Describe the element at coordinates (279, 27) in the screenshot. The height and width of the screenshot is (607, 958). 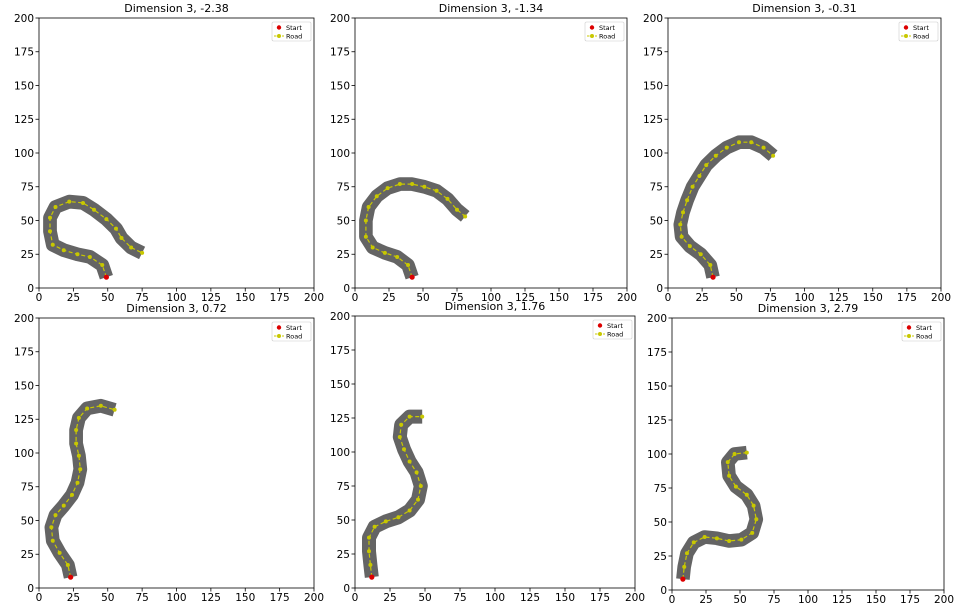
I see `legend-start-marker` at that location.